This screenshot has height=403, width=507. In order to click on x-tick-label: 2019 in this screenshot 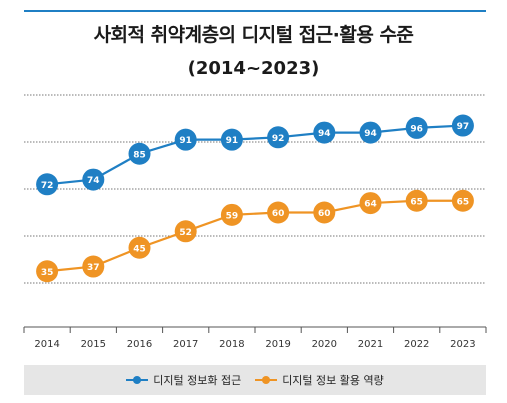, I will do `click(277, 344)`.